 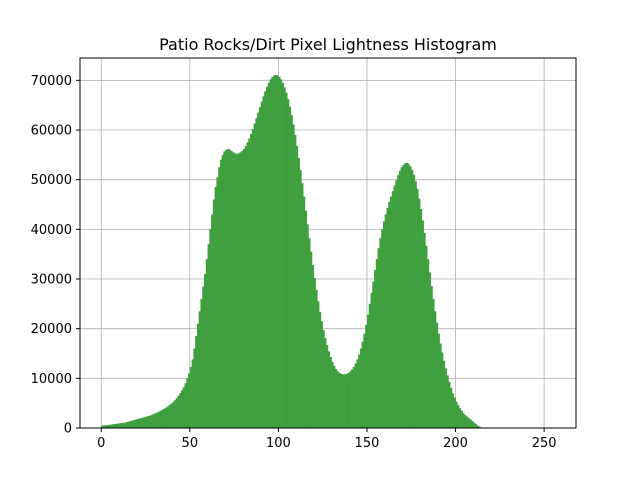 I want to click on x-tick-label: 200, so click(x=455, y=443).